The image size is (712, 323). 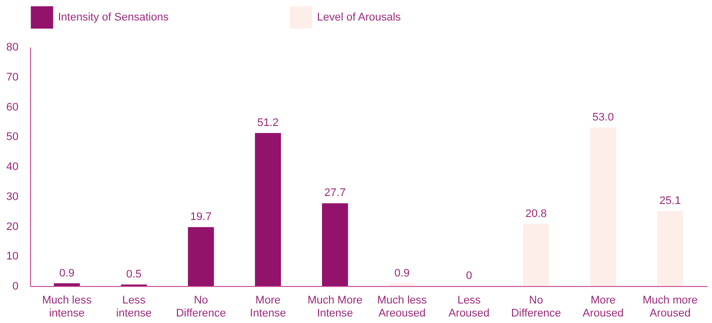 I want to click on y-tick-label: 20, so click(x=12, y=226).